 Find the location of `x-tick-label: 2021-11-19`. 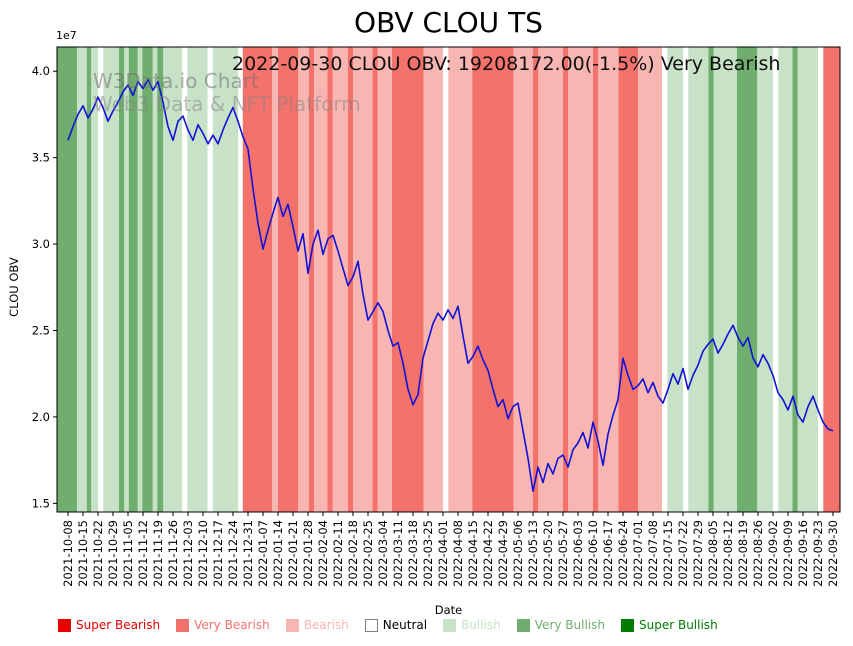

x-tick-label: 2021-11-19 is located at coordinates (158, 553).